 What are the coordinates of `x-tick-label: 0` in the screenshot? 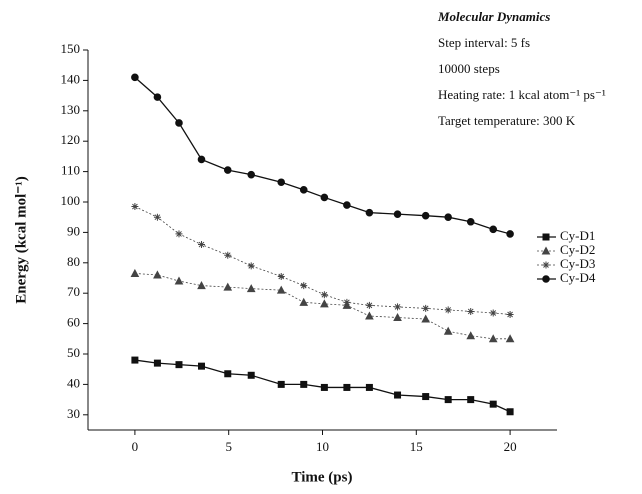 It's located at (135, 446).